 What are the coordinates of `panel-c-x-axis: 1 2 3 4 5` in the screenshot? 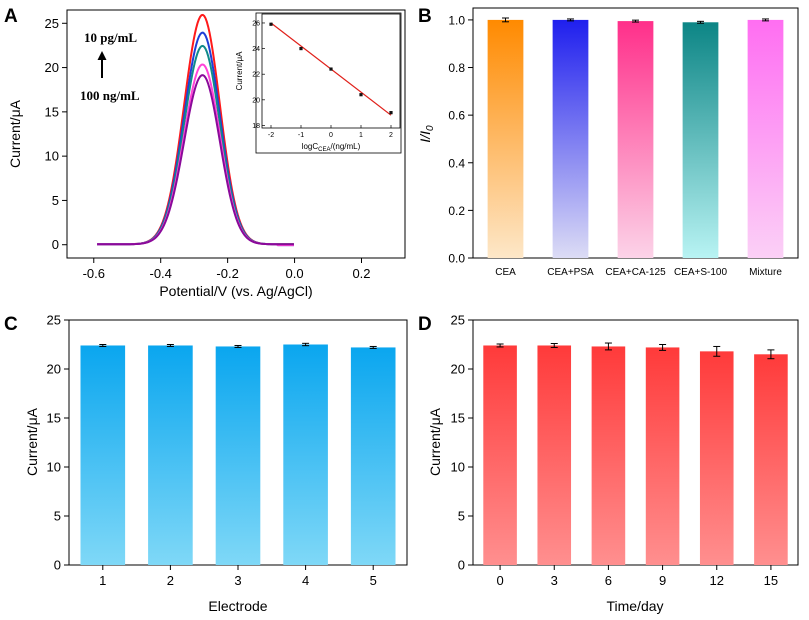 It's located at (238, 576).